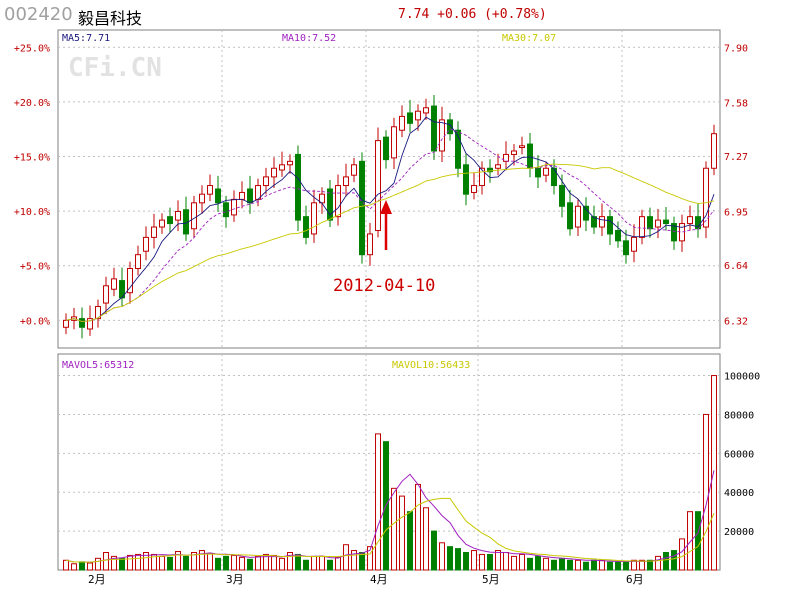 The image size is (800, 600). What do you see at coordinates (736, 157) in the screenshot?
I see `right-tick-label: 7.27` at bounding box center [736, 157].